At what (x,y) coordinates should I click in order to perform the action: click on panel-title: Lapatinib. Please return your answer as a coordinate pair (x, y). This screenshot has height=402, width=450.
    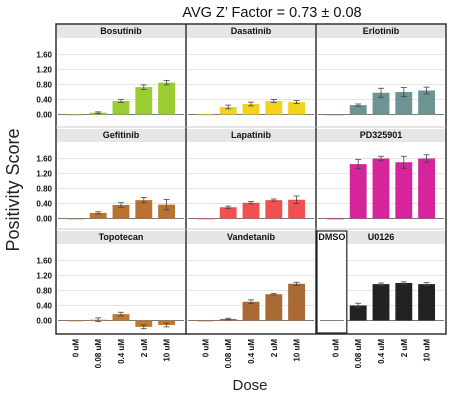
    Looking at the image, I should click on (251, 135).